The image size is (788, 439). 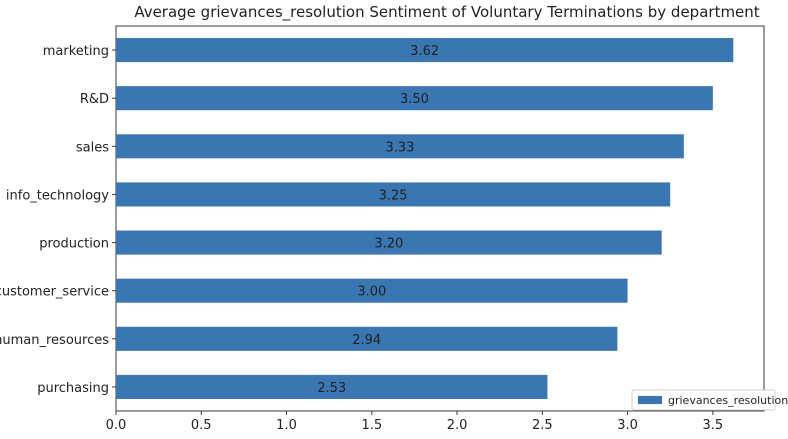 What do you see at coordinates (414, 422) in the screenshot?
I see `x-axis: 0.0 0.5 1.0 1.5 2.0 2.5 3.0 3.5` at bounding box center [414, 422].